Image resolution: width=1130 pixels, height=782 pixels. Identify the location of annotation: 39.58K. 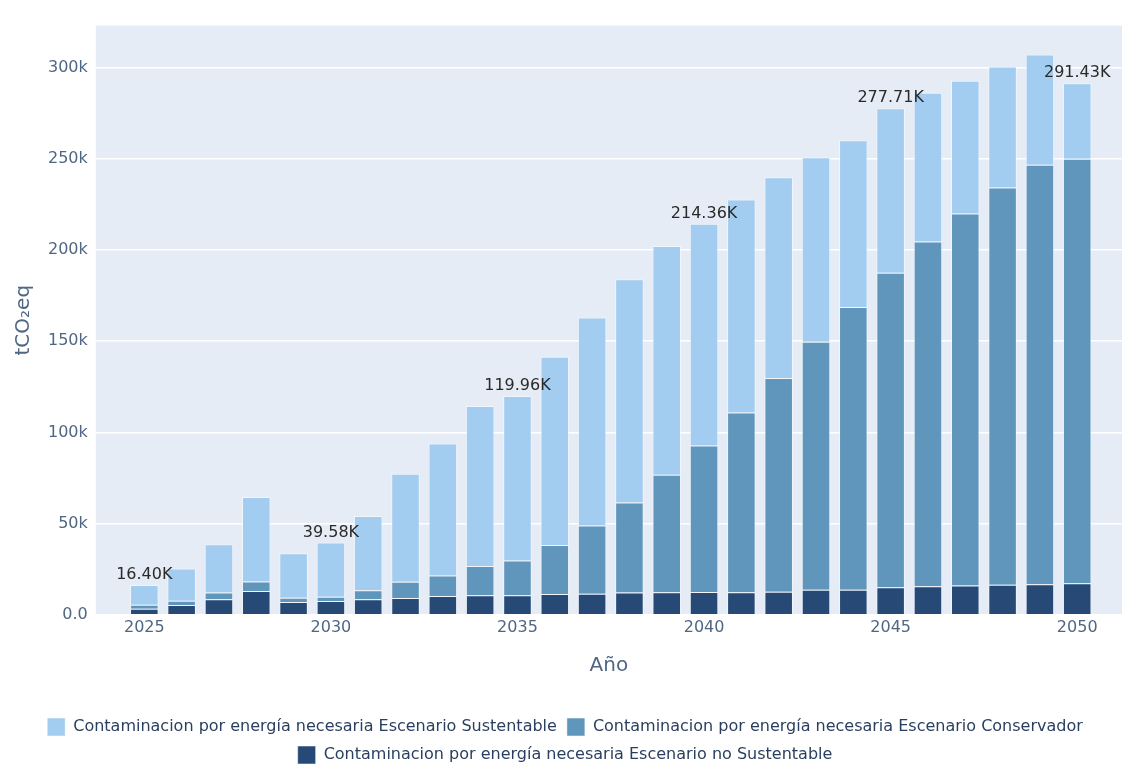
(331, 531).